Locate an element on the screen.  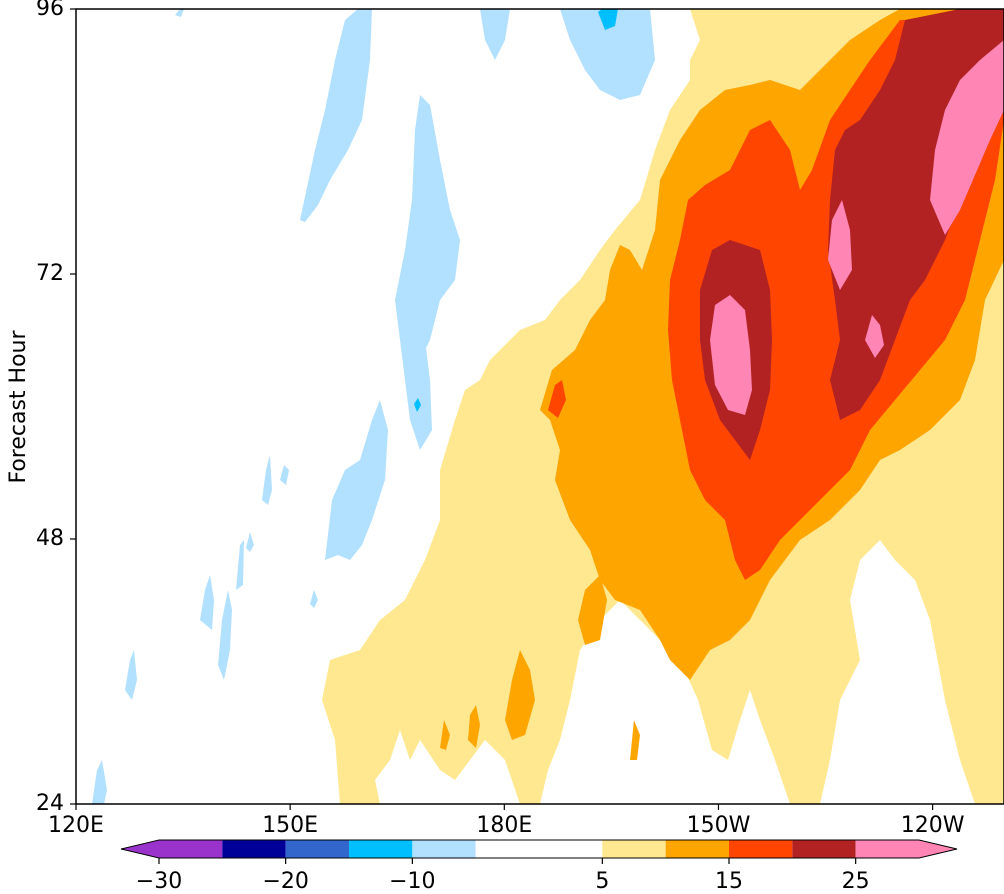
colorbar-extend-max is located at coordinates (938, 849).